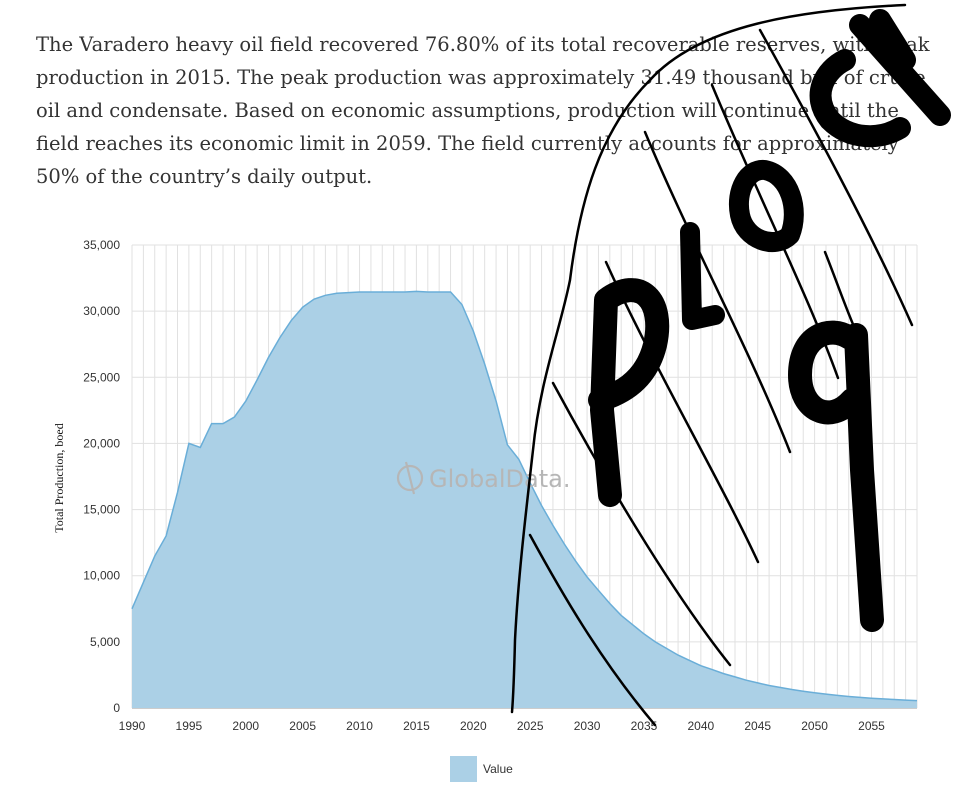  What do you see at coordinates (757, 726) in the screenshot?
I see `x-tick-label: 2045` at bounding box center [757, 726].